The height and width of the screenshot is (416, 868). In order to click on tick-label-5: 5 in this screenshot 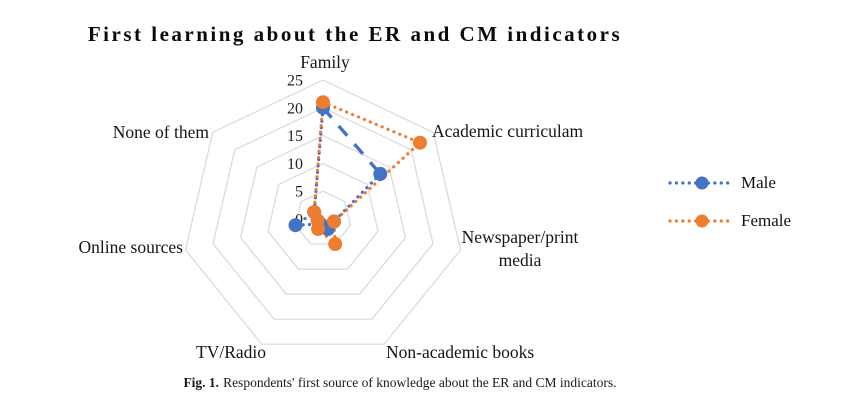, I will do `click(299, 192)`.